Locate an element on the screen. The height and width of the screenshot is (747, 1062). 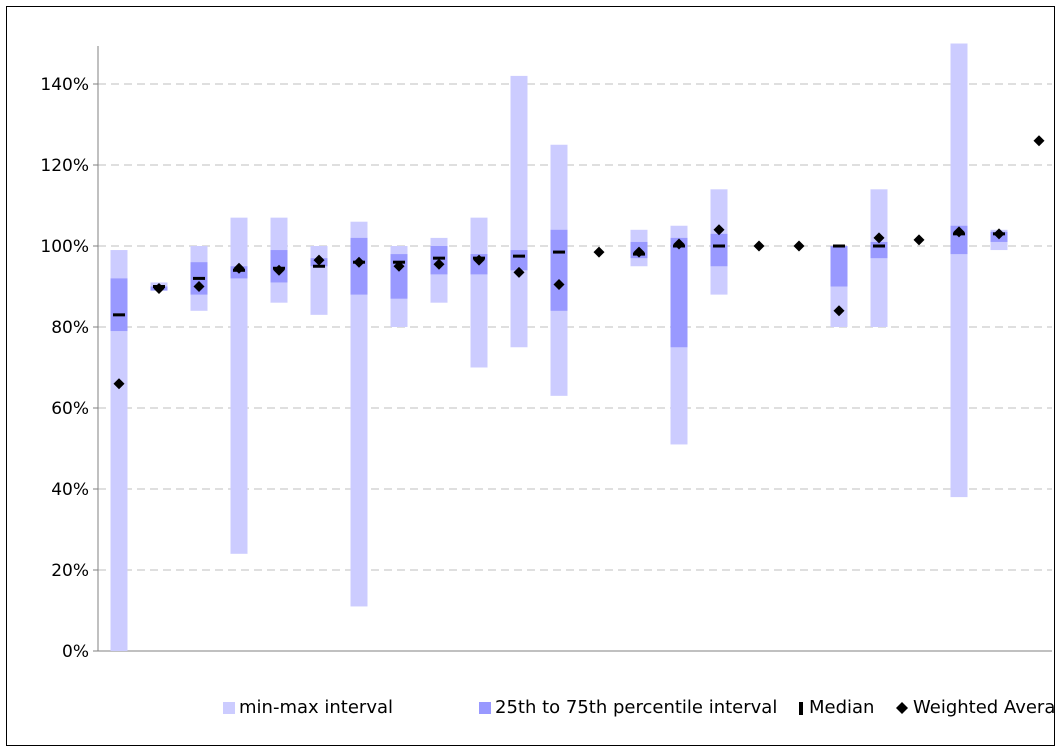
legend-label-weighted-average: Weighted Average is located at coordinates (984, 707).